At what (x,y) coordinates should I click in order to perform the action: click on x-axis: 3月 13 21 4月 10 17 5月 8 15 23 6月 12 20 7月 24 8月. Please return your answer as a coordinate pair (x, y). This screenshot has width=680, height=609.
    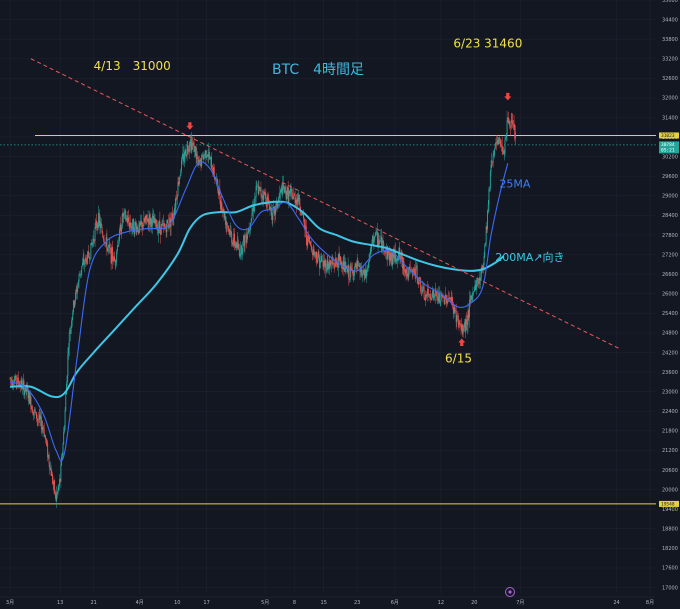
    Looking at the image, I should click on (327, 601).